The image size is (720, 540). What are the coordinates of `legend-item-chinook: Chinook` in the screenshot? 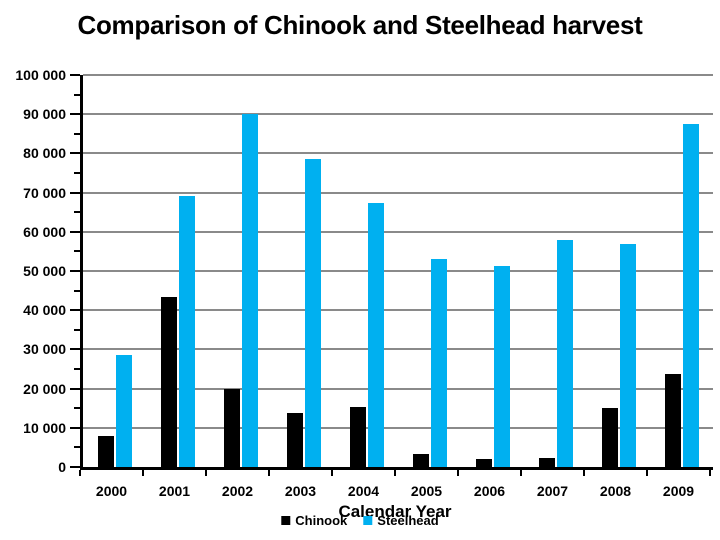 It's located at (314, 520).